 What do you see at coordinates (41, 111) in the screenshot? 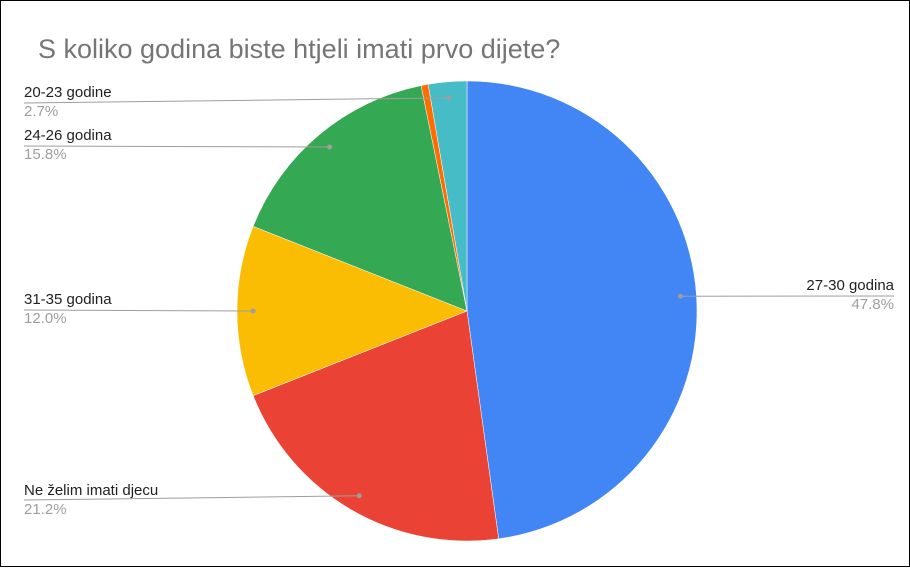
I see `slice-value-label: 2.7%` at bounding box center [41, 111].